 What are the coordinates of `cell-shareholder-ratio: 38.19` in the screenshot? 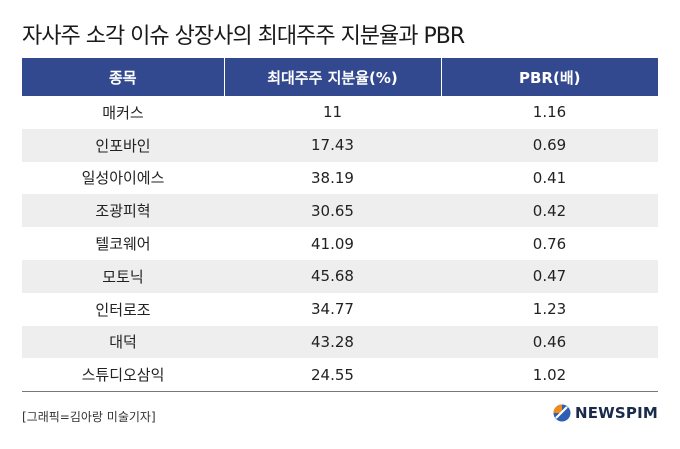 It's located at (332, 178).